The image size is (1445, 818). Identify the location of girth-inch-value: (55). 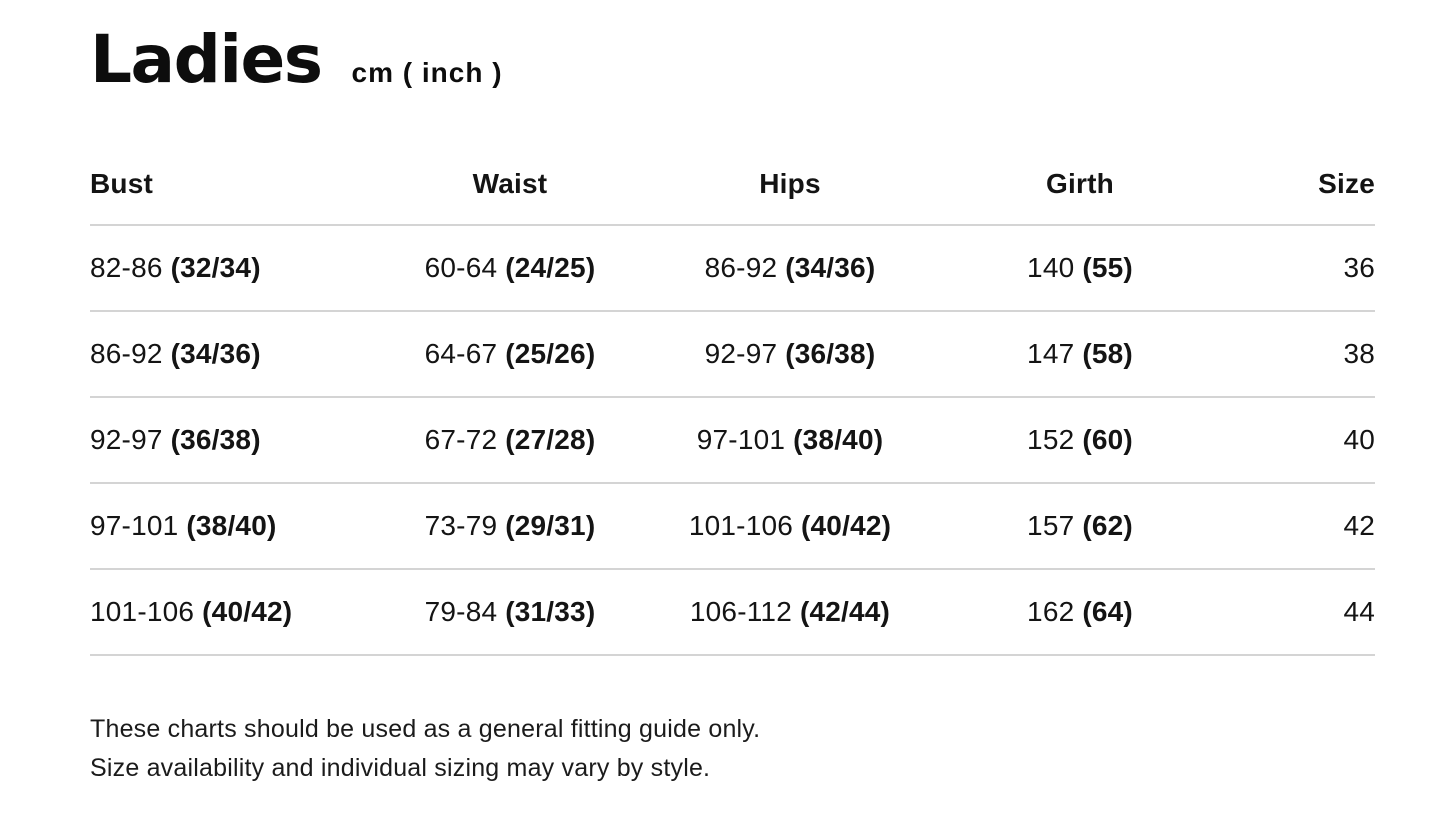
(1107, 267).